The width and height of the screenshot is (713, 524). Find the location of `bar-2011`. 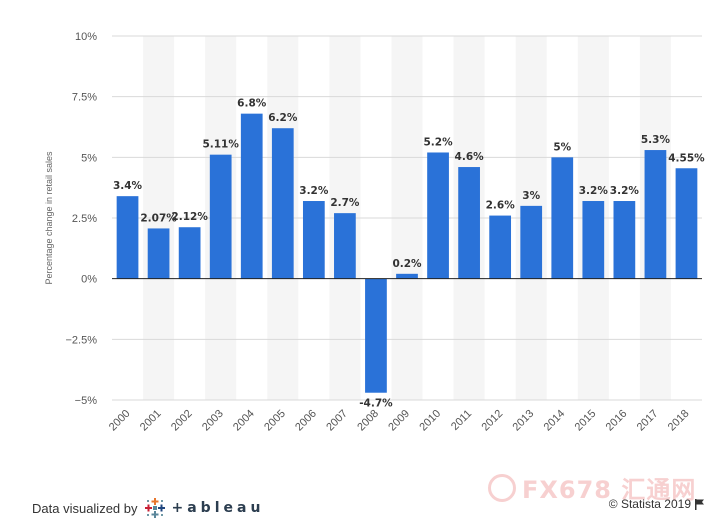

bar-2011 is located at coordinates (469, 223).